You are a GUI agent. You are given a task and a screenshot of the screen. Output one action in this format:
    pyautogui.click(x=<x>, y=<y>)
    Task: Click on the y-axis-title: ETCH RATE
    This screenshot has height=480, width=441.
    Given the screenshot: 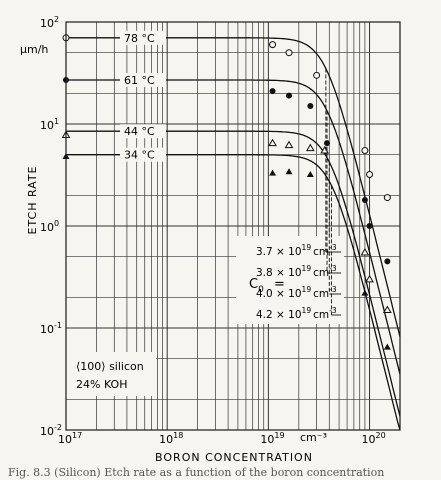 What is the action you would take?
    pyautogui.click(x=32, y=199)
    